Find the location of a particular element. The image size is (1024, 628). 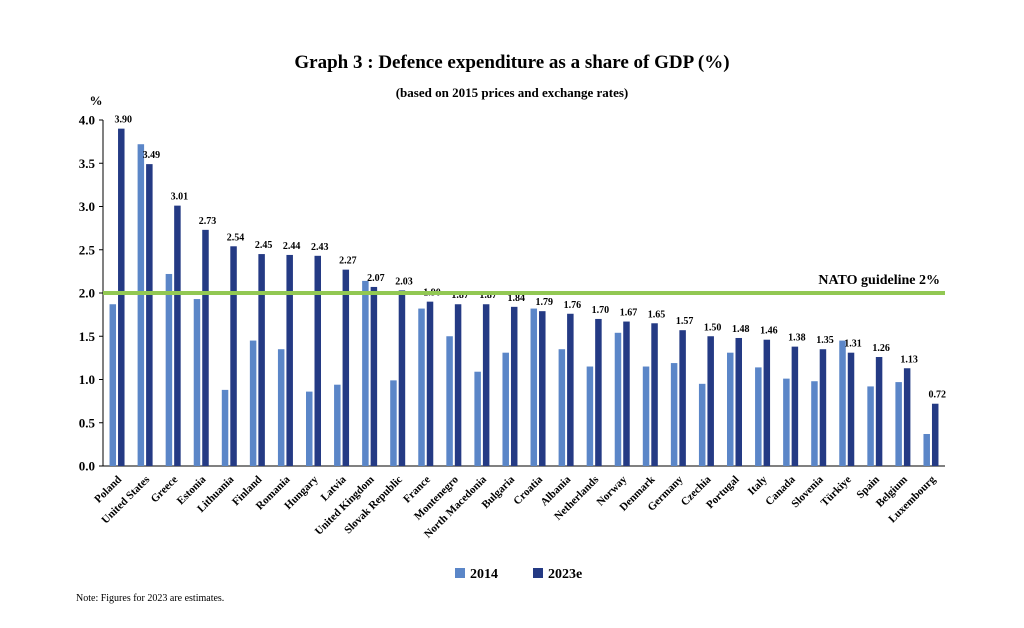

data-label-2023e: 1.70 is located at coordinates (601, 310).